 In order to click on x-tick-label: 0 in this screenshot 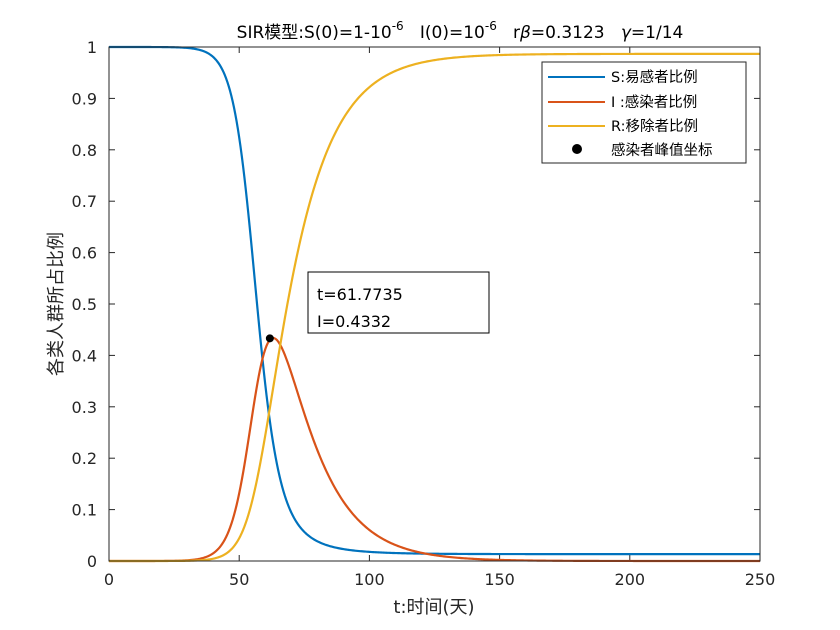, I will do `click(109, 579)`.